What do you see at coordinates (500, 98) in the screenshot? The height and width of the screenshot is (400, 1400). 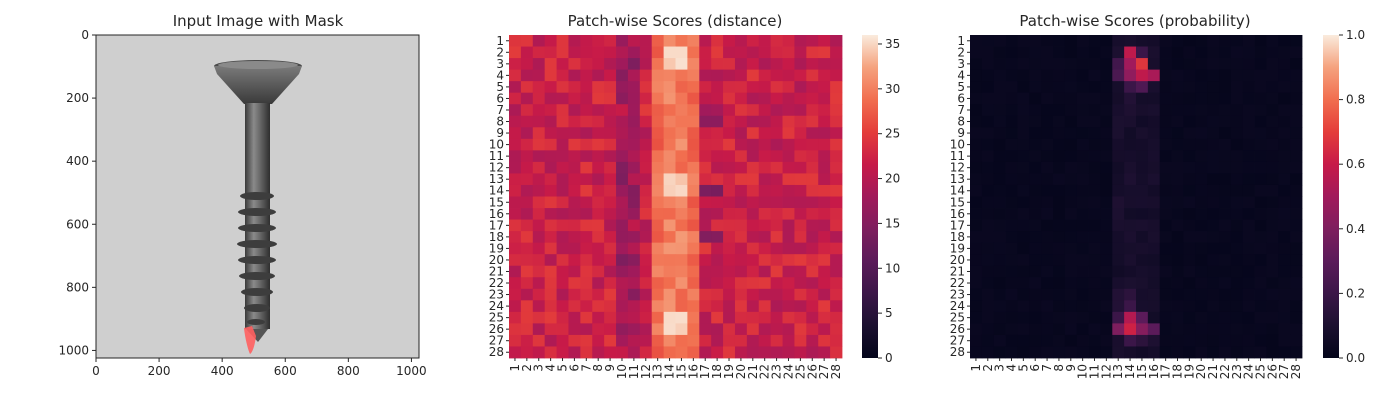 I see `distance-heatmap-y-tick-label: 6` at bounding box center [500, 98].